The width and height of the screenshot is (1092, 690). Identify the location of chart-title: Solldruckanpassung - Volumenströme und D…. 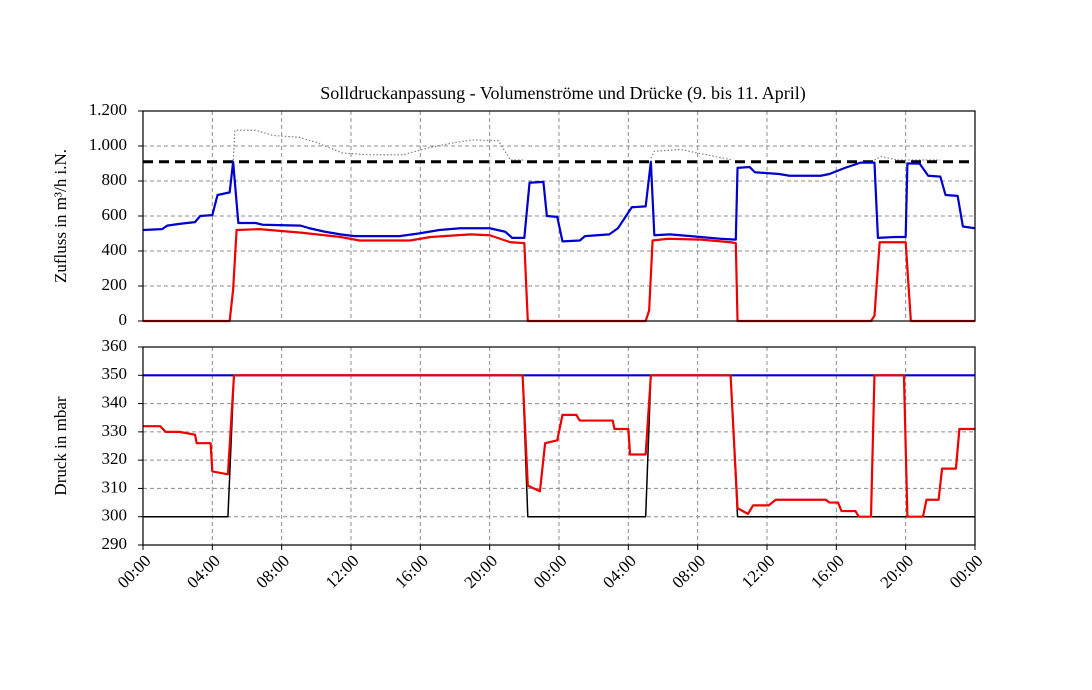
(563, 93).